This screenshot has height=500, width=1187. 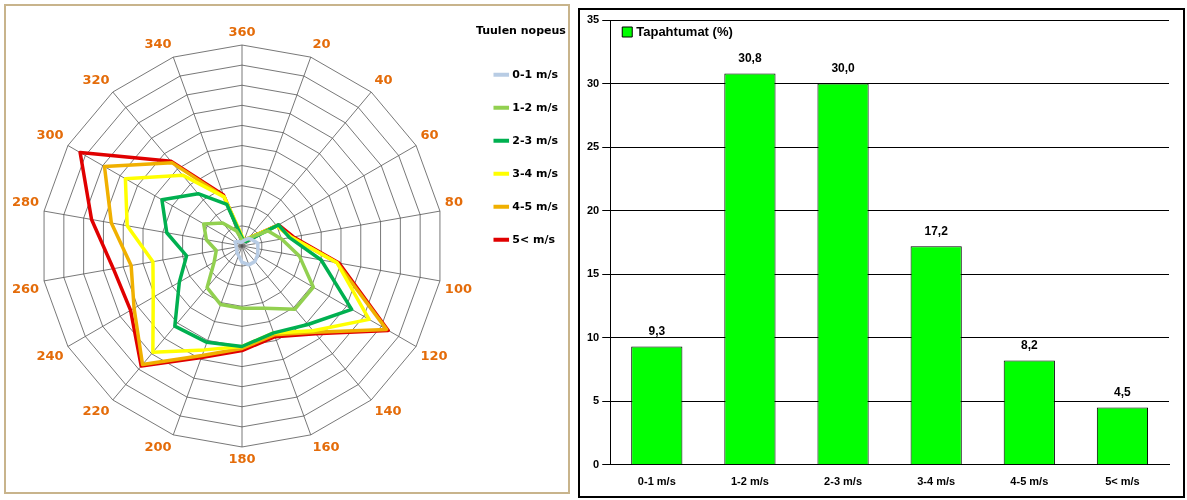 I want to click on legend-label: 3-4 m/s, so click(x=535, y=173).